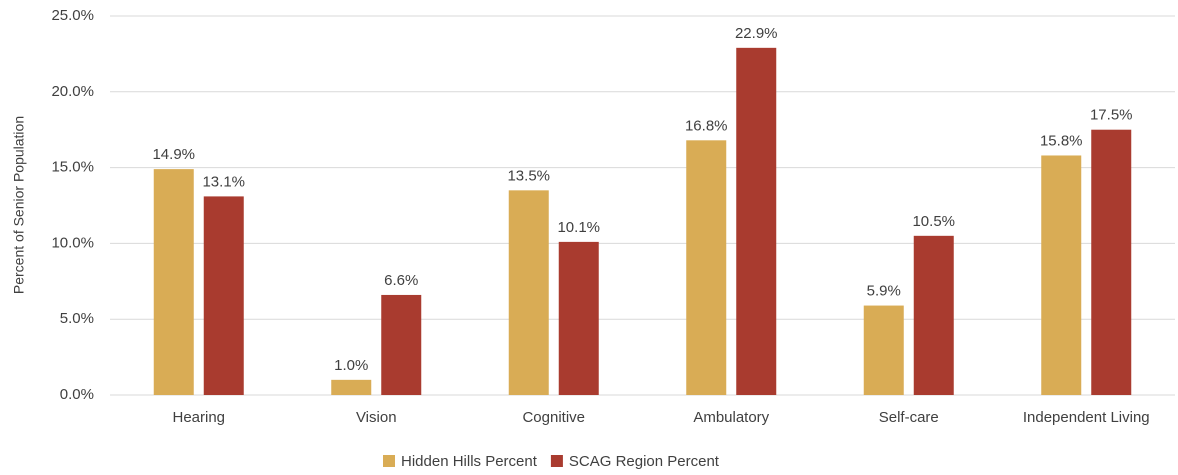  What do you see at coordinates (933, 221) in the screenshot?
I see `value-label: 10.5%` at bounding box center [933, 221].